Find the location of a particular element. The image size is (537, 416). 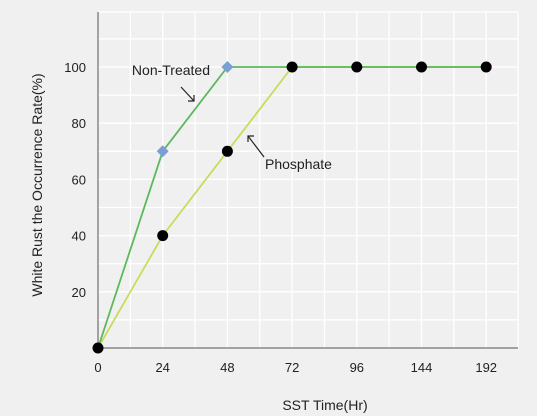

y-axis-title: White Rust the Occurrence Rate(%) is located at coordinates (37, 184).